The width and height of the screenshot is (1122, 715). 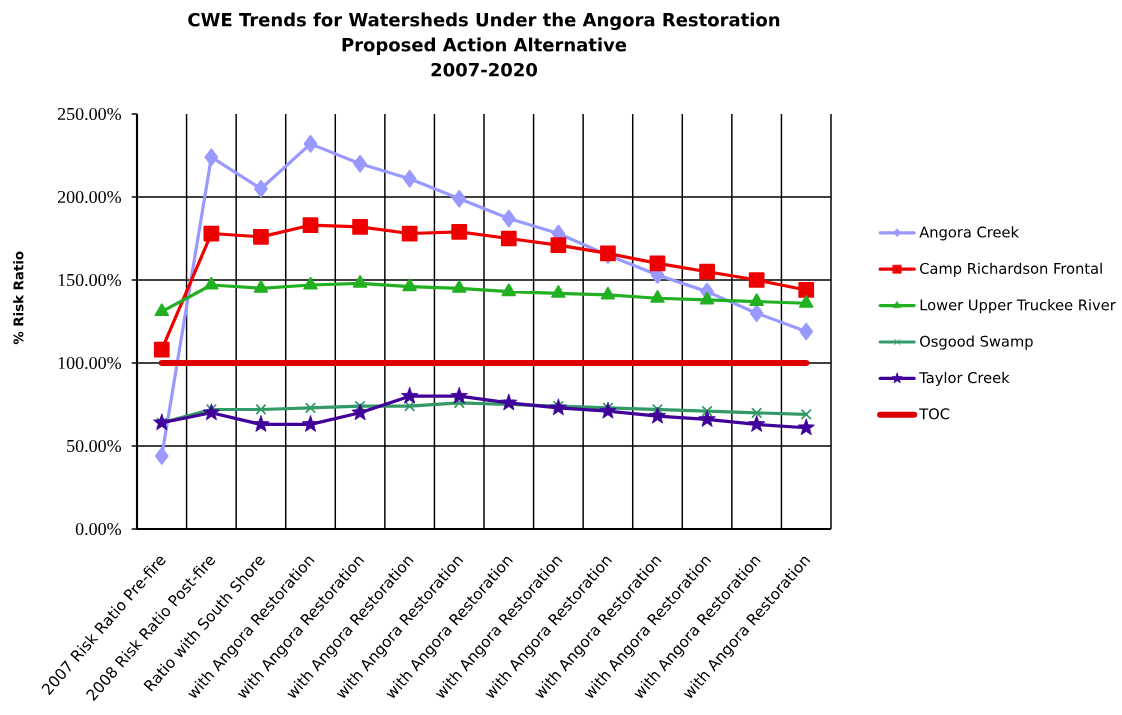 What do you see at coordinates (90, 363) in the screenshot?
I see `y-tick-label: 100.00%` at bounding box center [90, 363].